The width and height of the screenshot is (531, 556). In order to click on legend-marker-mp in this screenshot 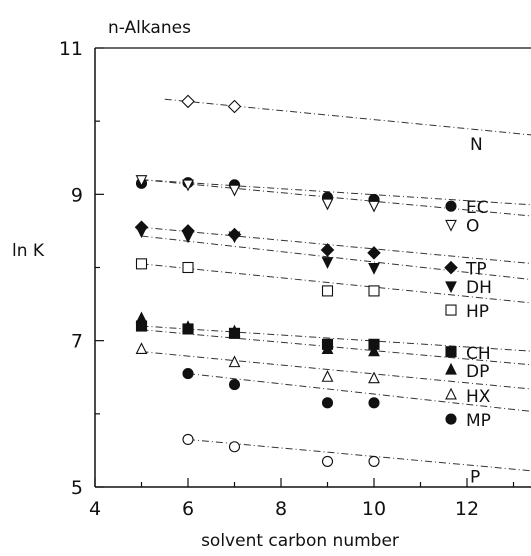, I will do `click(451, 419)`.